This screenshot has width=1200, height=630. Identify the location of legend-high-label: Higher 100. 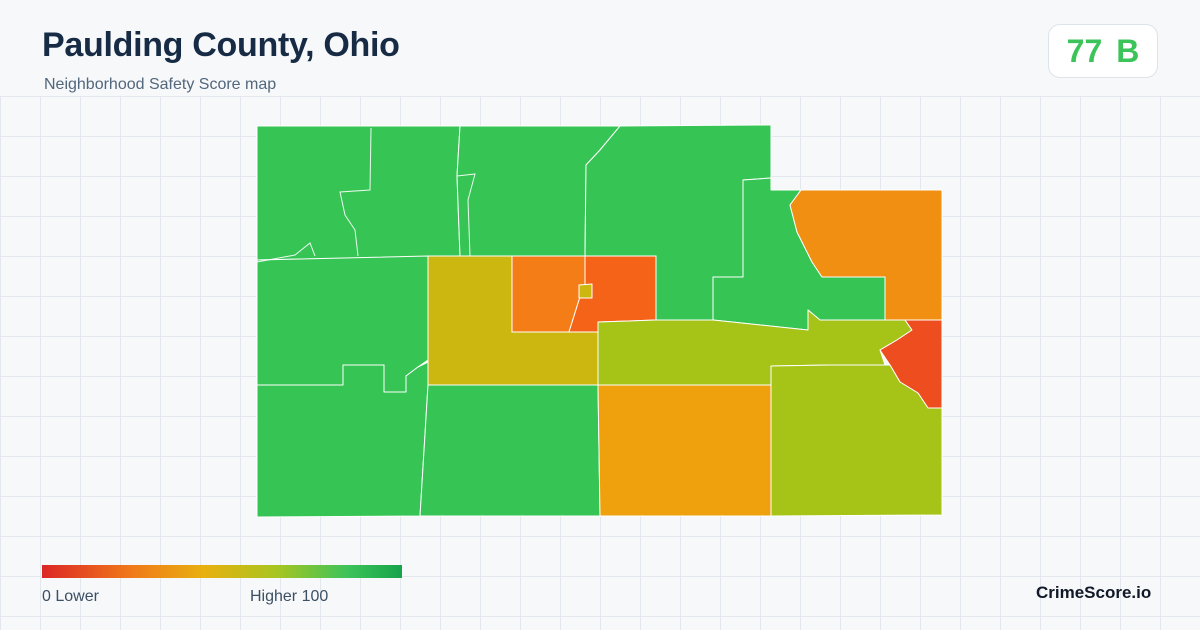
(289, 596).